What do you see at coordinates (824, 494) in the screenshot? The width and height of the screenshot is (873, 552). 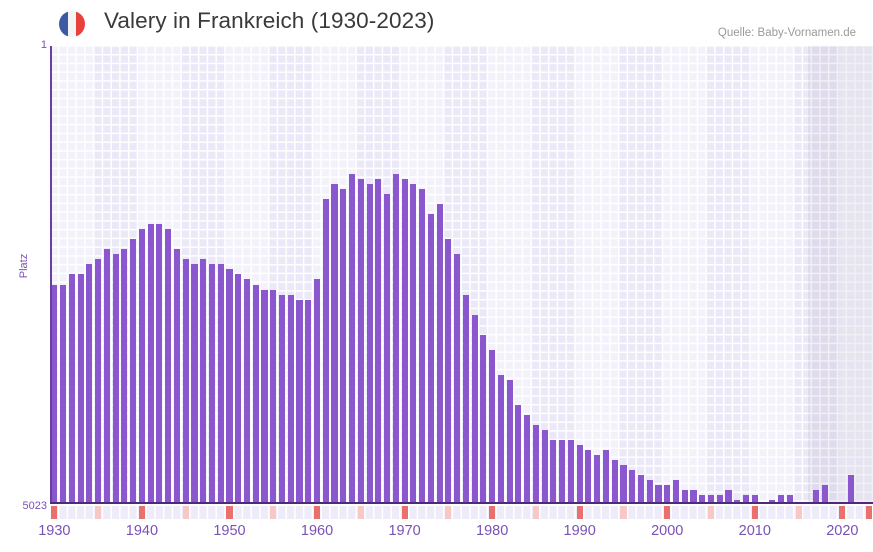 I see `bar-2018` at bounding box center [824, 494].